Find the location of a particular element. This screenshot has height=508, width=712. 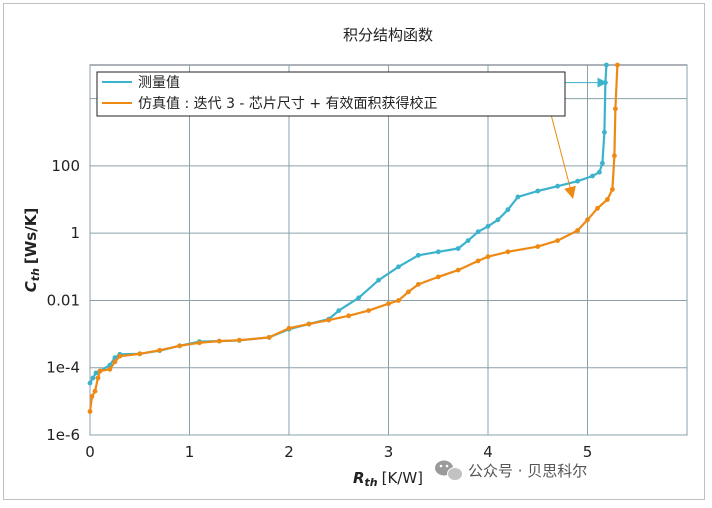

x-axis-unit: [K/W] is located at coordinates (402, 478).